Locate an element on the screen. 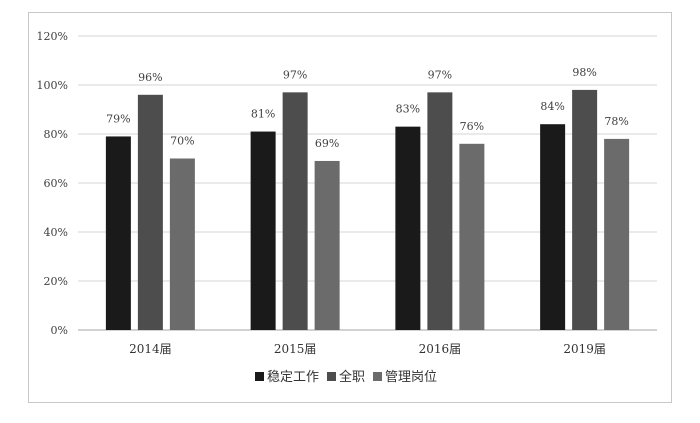 This screenshot has width=700, height=423. y-axis: 0% 20% 40% 60% 80% 100% 120% is located at coordinates (52, 183).